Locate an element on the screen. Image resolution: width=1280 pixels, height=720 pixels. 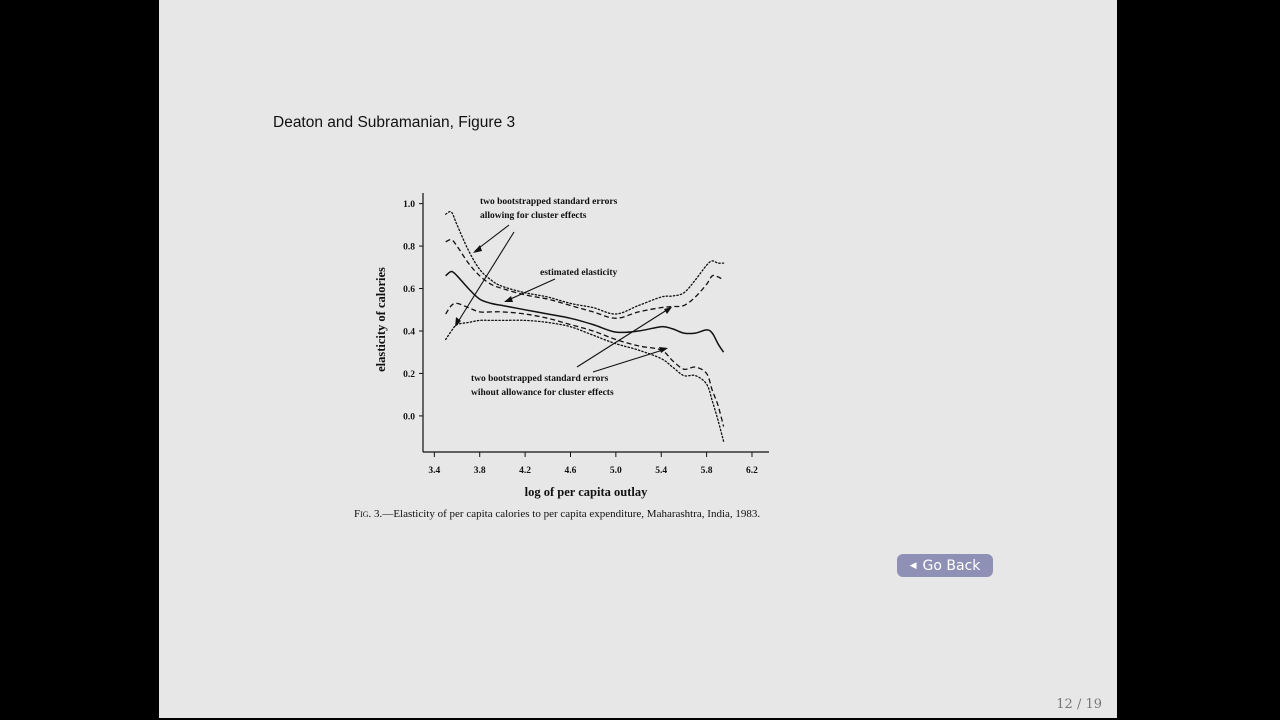
left-triangle-icon: ◀ is located at coordinates (913, 565).